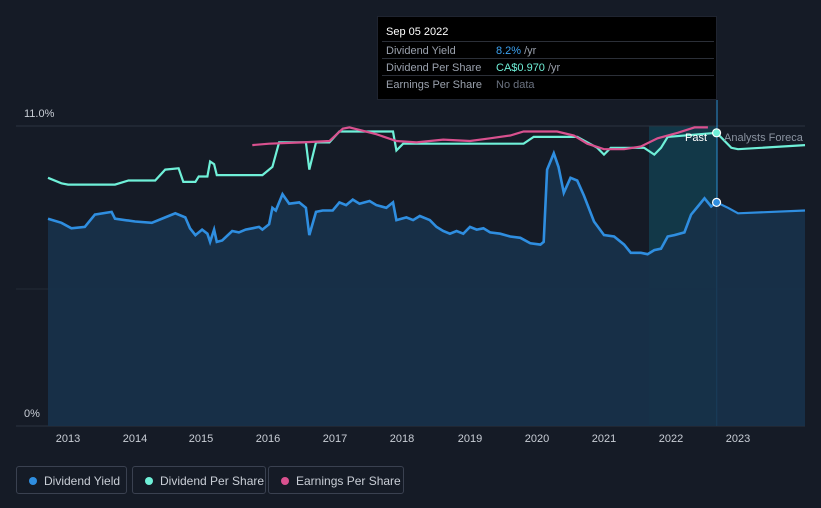 This screenshot has width=821, height=508. Describe the element at coordinates (421, 51) in the screenshot. I see `tooltip-label: Dividend Yield` at that location.